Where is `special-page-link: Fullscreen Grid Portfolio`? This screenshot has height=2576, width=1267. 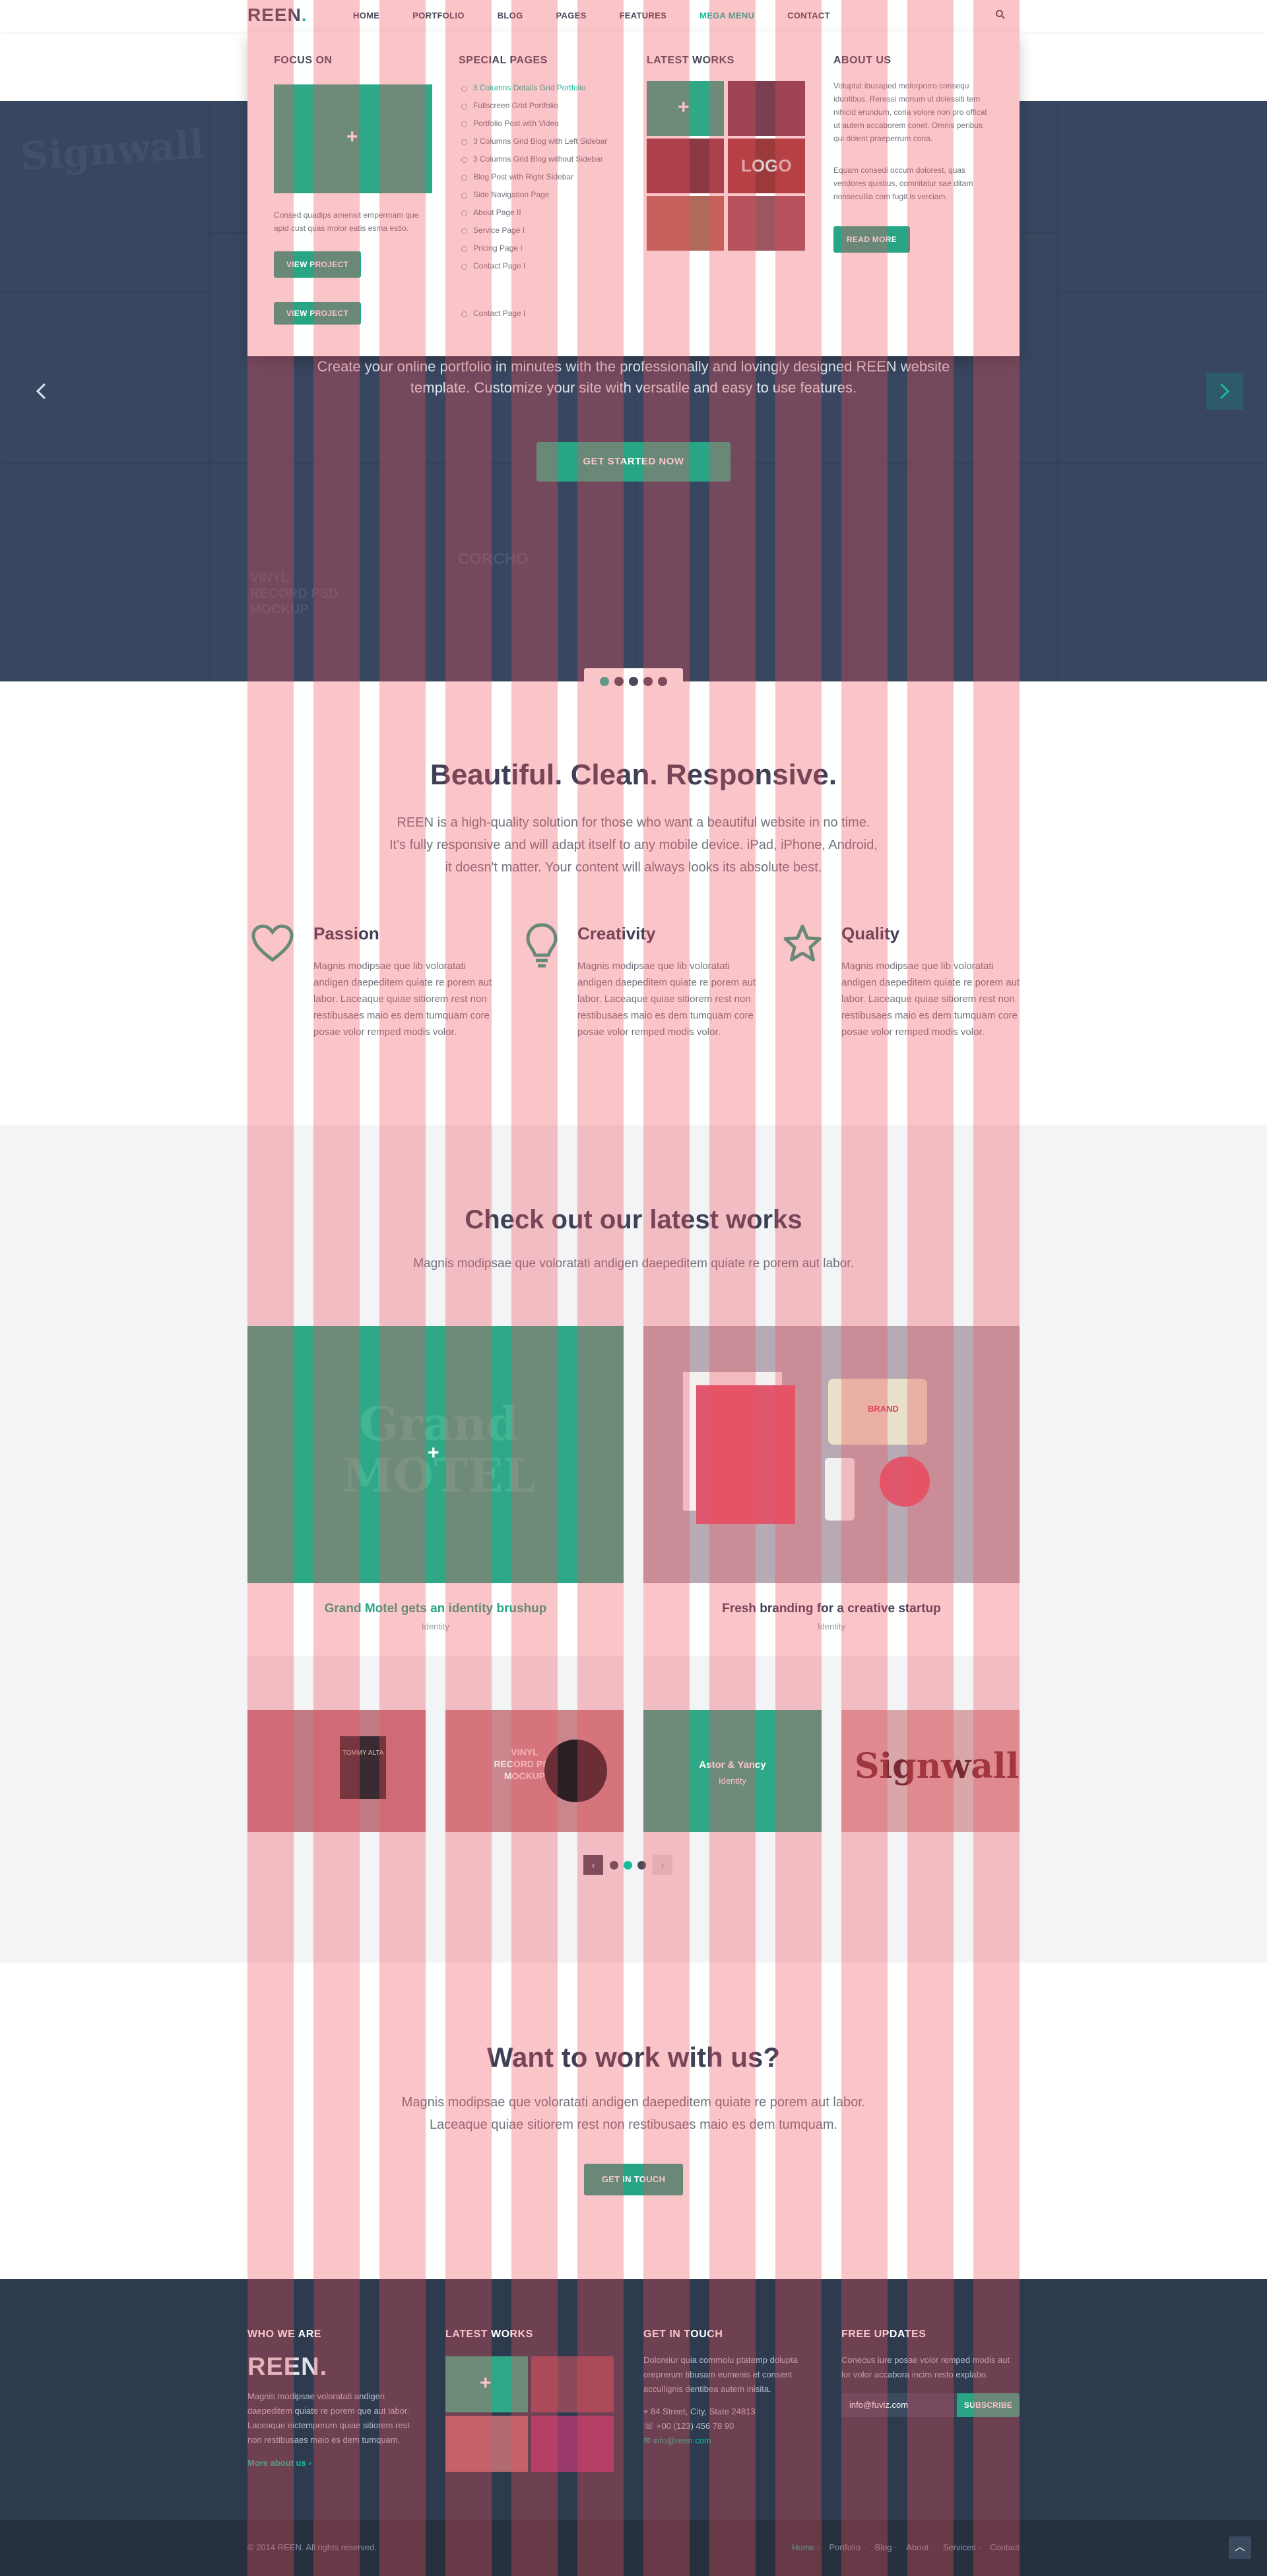 special-page-link: Fullscreen Grid Portfolio is located at coordinates (533, 106).